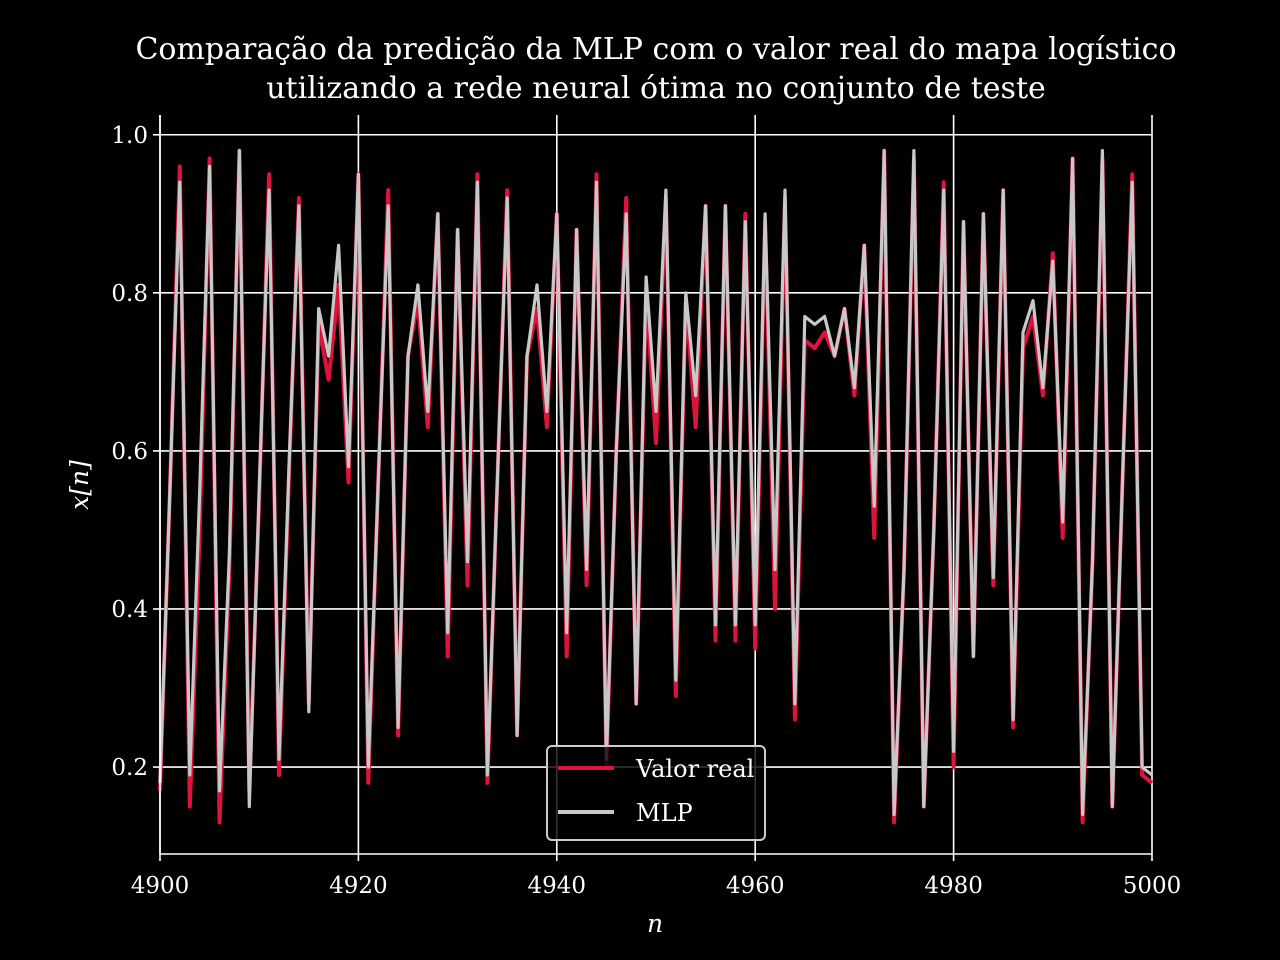 This screenshot has width=1280, height=960. What do you see at coordinates (129, 294) in the screenshot?
I see `y-tick-label: 0.8` at bounding box center [129, 294].